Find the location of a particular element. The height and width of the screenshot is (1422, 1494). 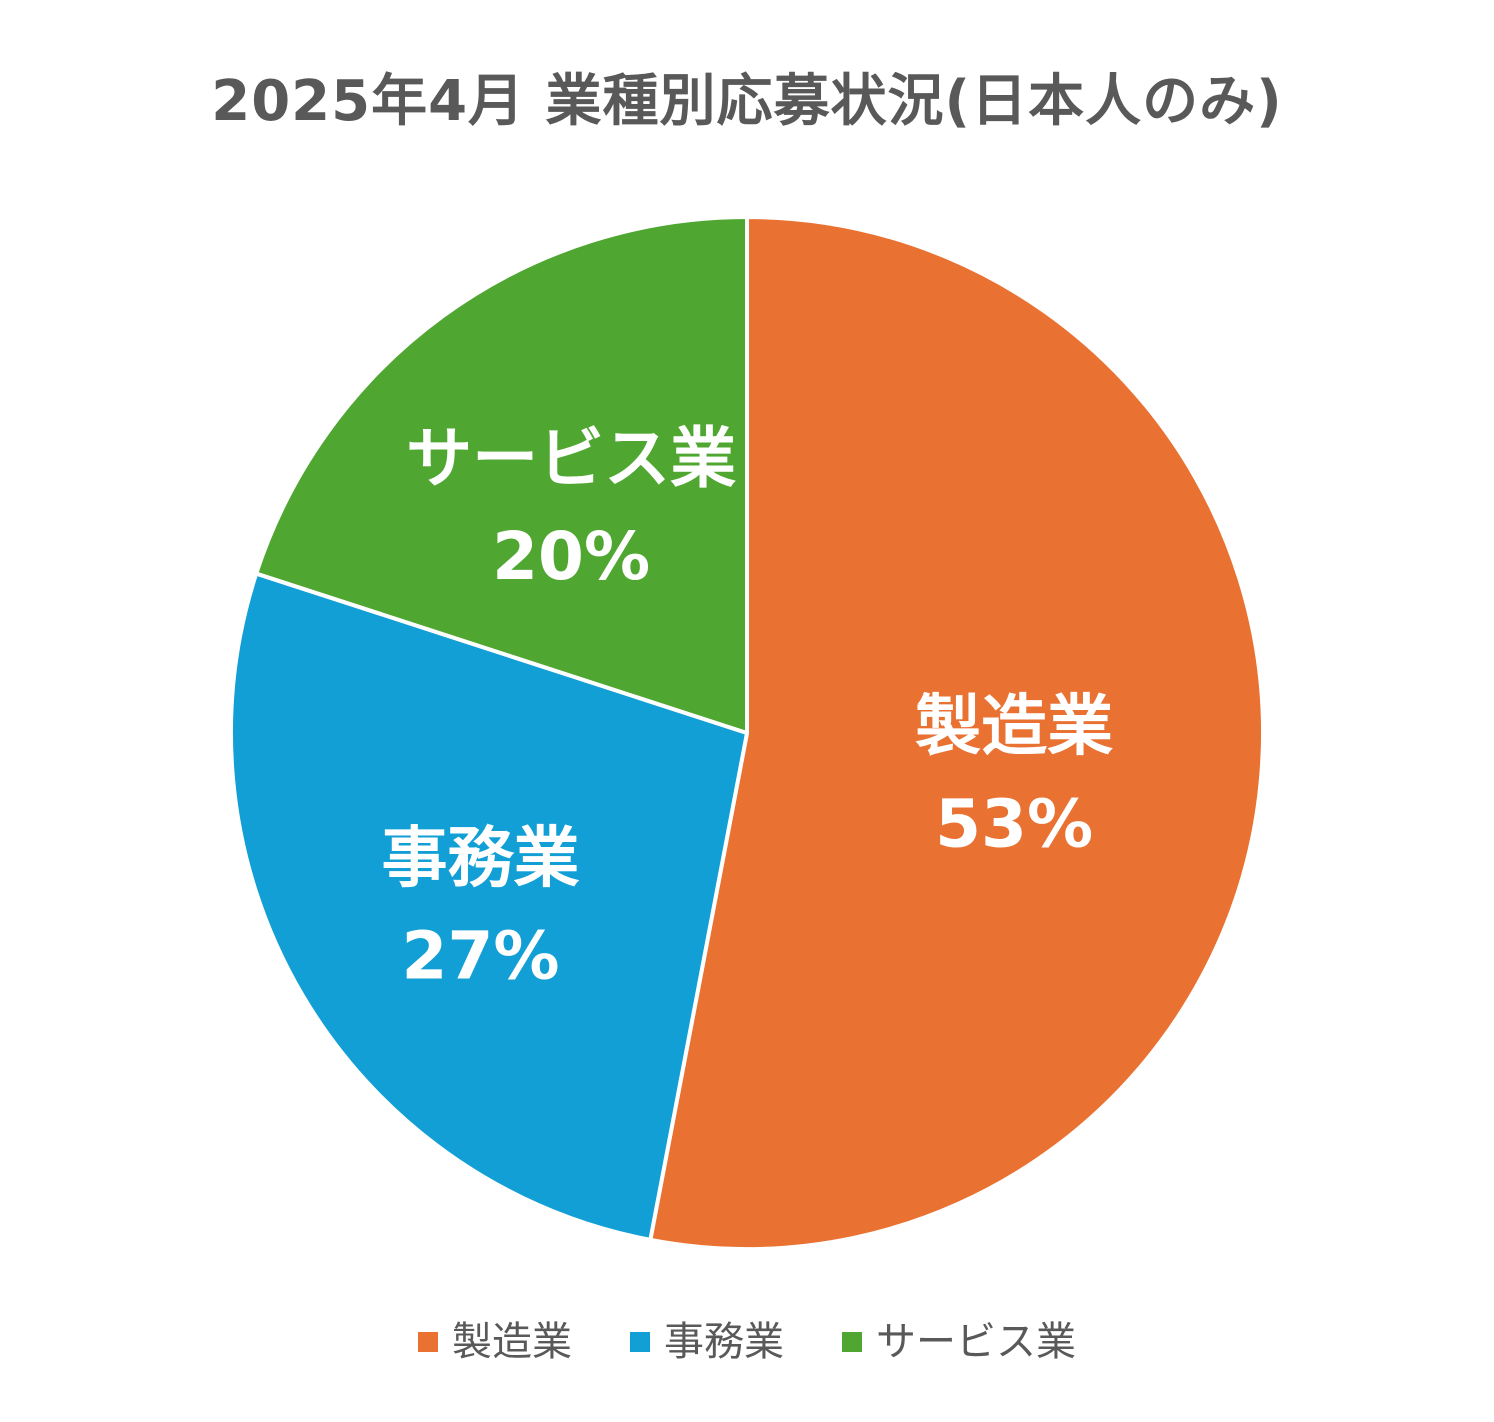

slice-percent-label-clerical: 27% is located at coordinates (481, 956).